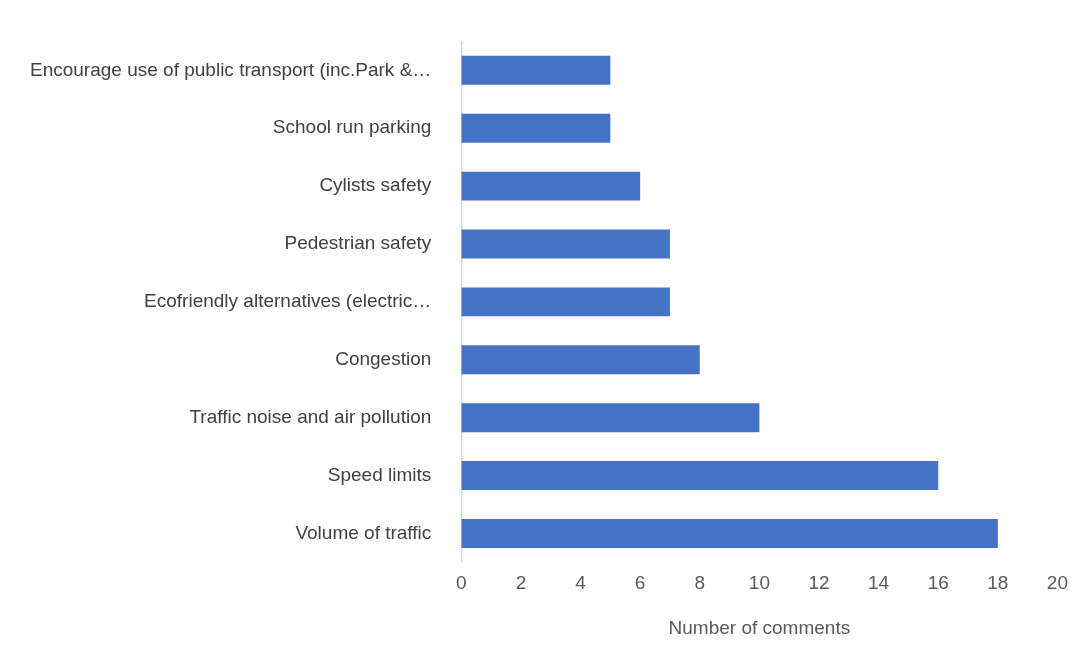 This screenshot has width=1086, height=652. What do you see at coordinates (352, 127) in the screenshot?
I see `y-tick-label: School run parking` at bounding box center [352, 127].